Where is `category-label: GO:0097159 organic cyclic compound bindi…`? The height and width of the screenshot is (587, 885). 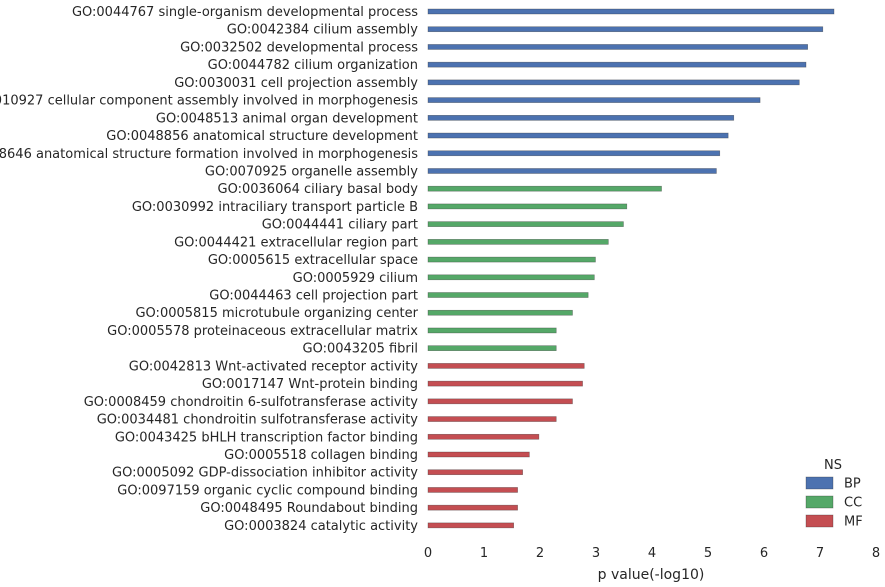 category-label: GO:0097159 organic cyclic compound bindi… is located at coordinates (267, 490).